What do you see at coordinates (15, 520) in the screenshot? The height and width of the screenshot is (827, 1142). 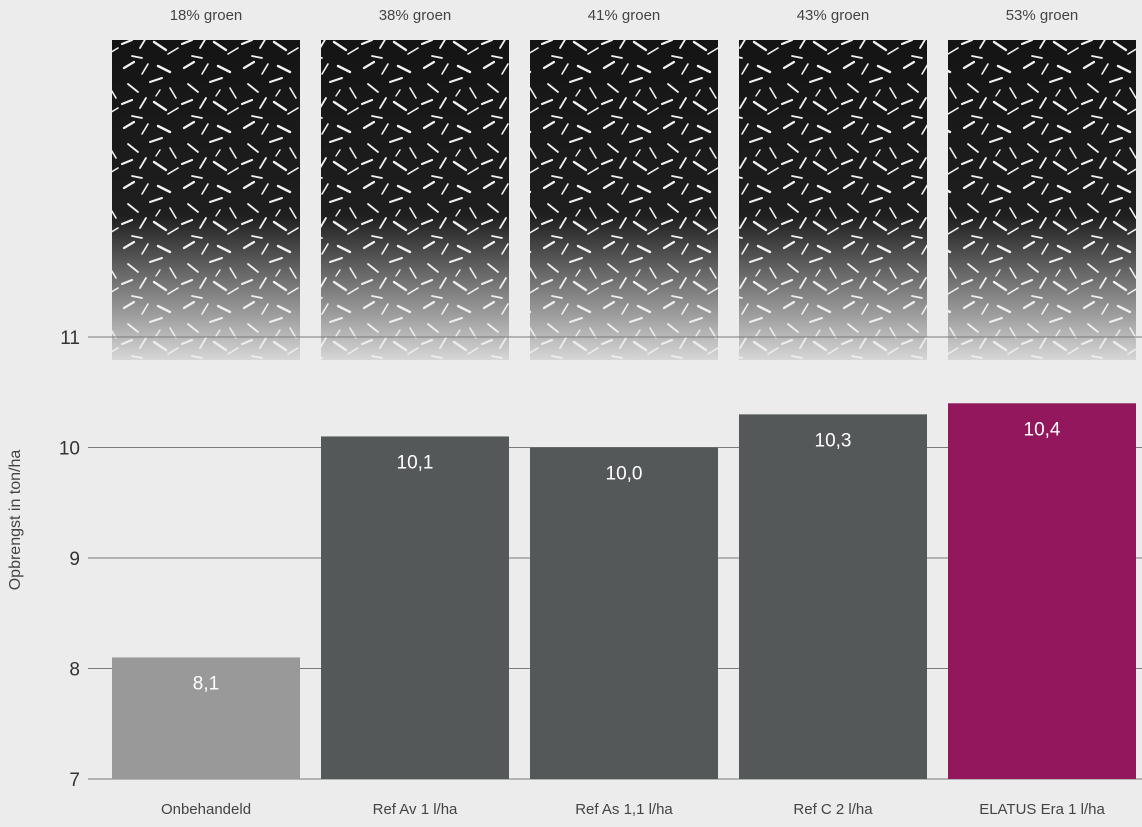 I see `y-axis-title: Opbrengst in ton/ha` at bounding box center [15, 520].